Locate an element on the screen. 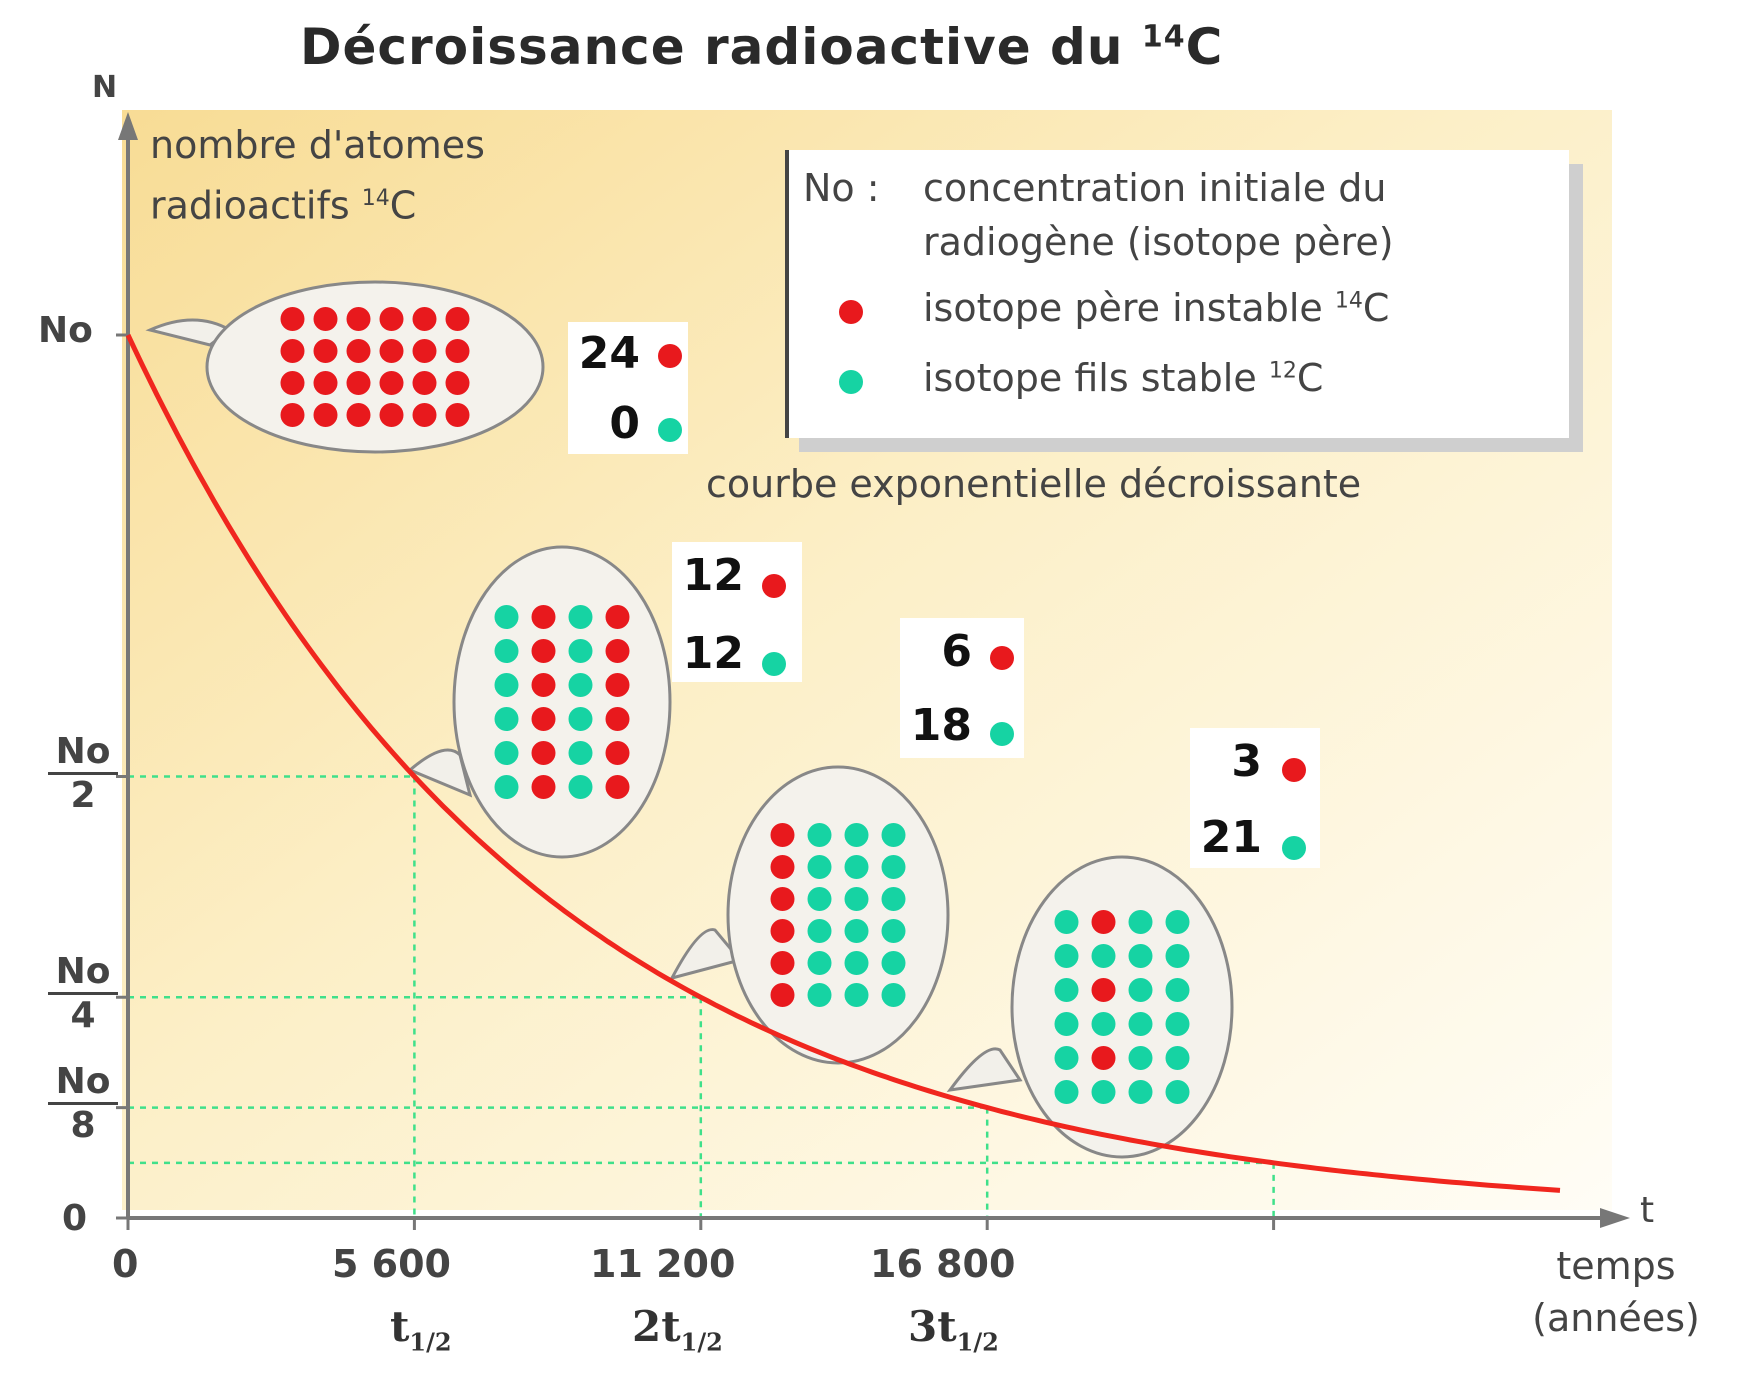  count-parent-0: 24 is located at coordinates (609, 353).